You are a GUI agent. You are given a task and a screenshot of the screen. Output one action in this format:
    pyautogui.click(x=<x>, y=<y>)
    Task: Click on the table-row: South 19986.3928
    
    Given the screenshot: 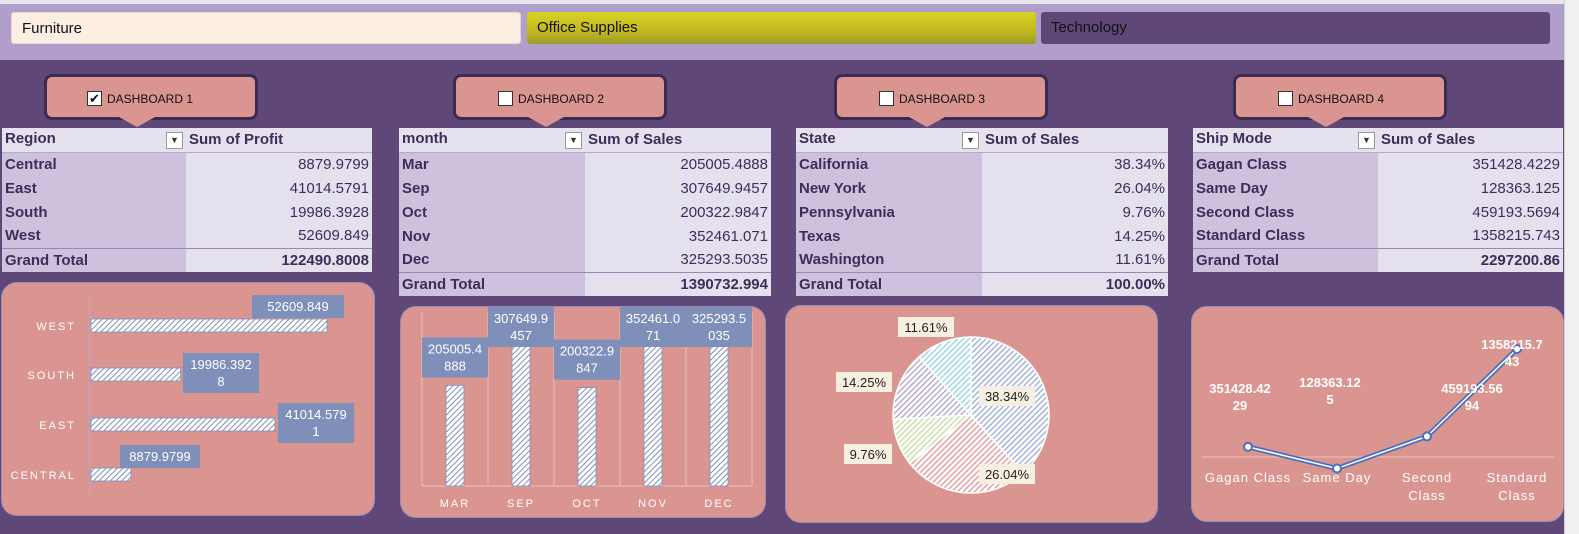 What is the action you would take?
    pyautogui.click(x=187, y=212)
    